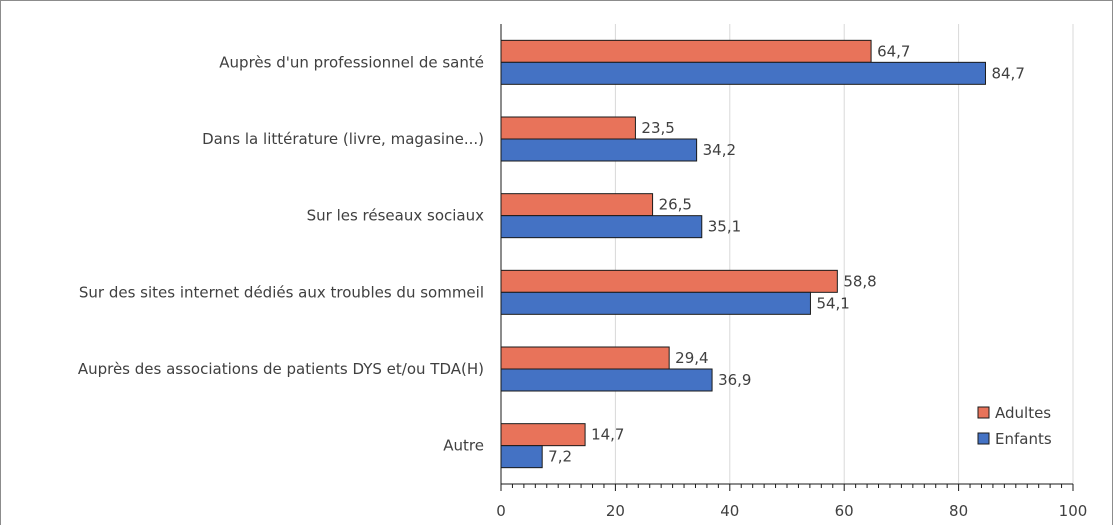 This screenshot has width=1113, height=526. I want to click on value-label-enfants-3: 54,1, so click(832, 303).